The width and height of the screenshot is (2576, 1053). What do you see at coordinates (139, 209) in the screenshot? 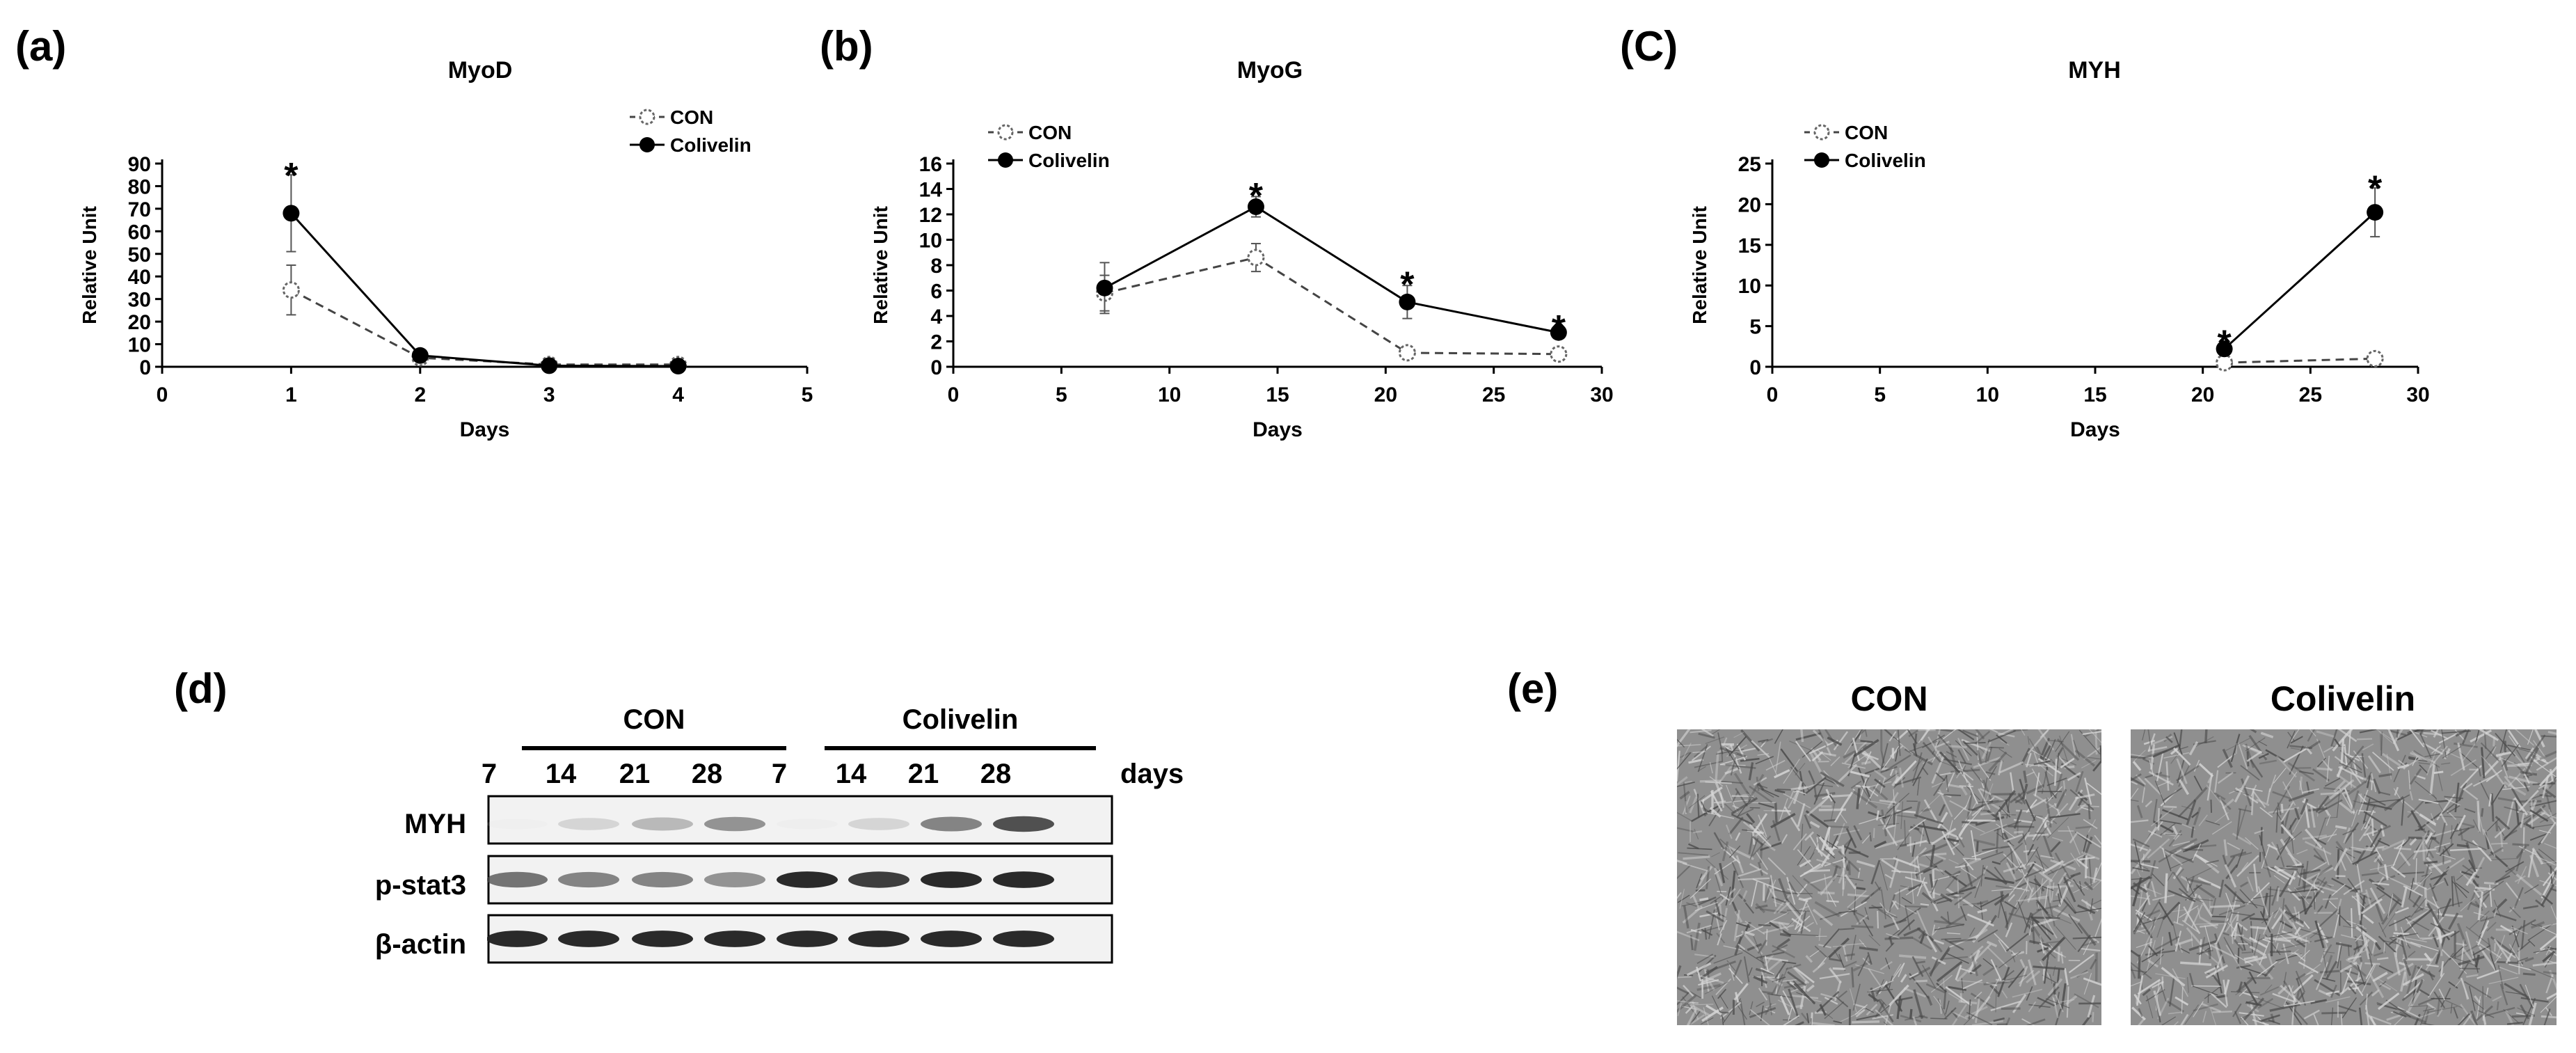
I see `y-tick-label: 70` at bounding box center [139, 209].